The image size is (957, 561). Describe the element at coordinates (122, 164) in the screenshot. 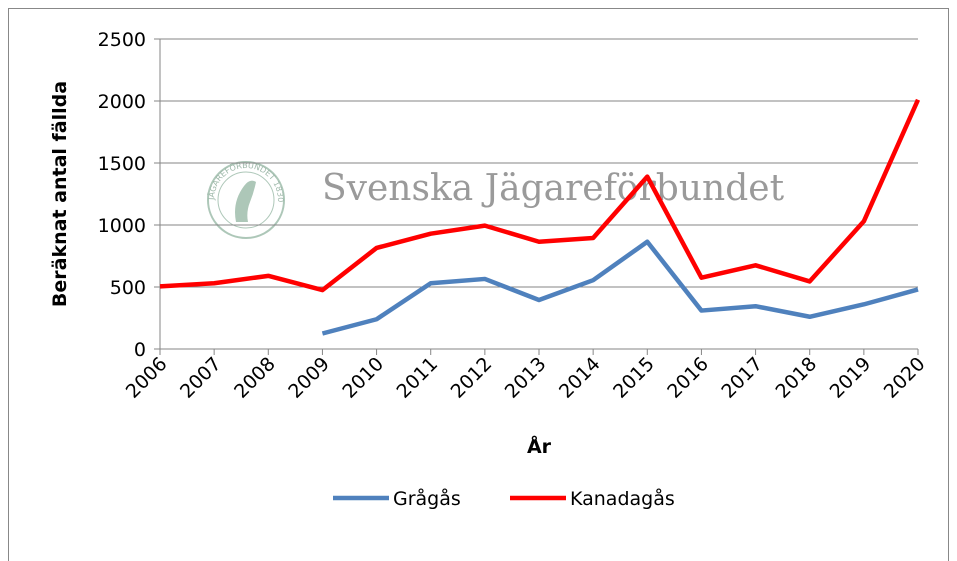

I see `y-tick-label: 1500` at that location.